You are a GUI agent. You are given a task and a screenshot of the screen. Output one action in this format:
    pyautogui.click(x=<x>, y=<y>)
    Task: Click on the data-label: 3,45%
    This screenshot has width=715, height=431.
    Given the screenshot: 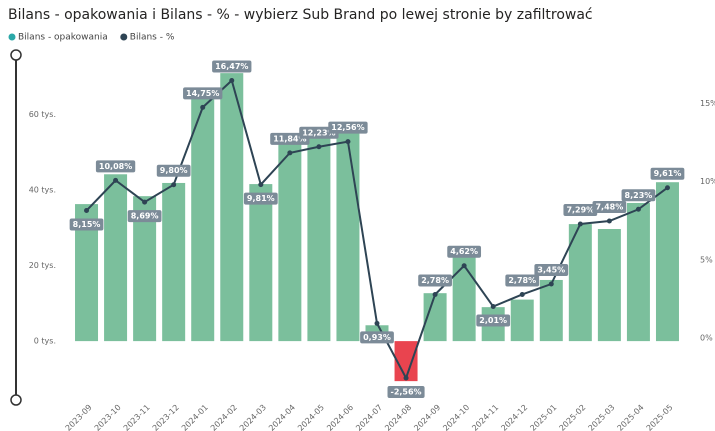 What is the action you would take?
    pyautogui.click(x=551, y=270)
    